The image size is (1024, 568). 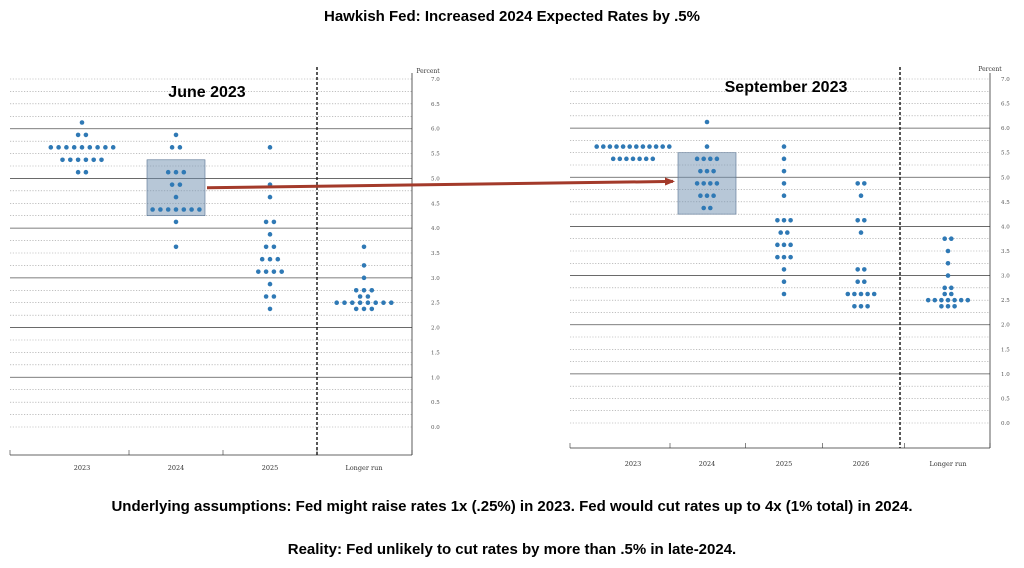 What do you see at coordinates (786, 87) in the screenshot?
I see `panel-title: September 2023` at bounding box center [786, 87].